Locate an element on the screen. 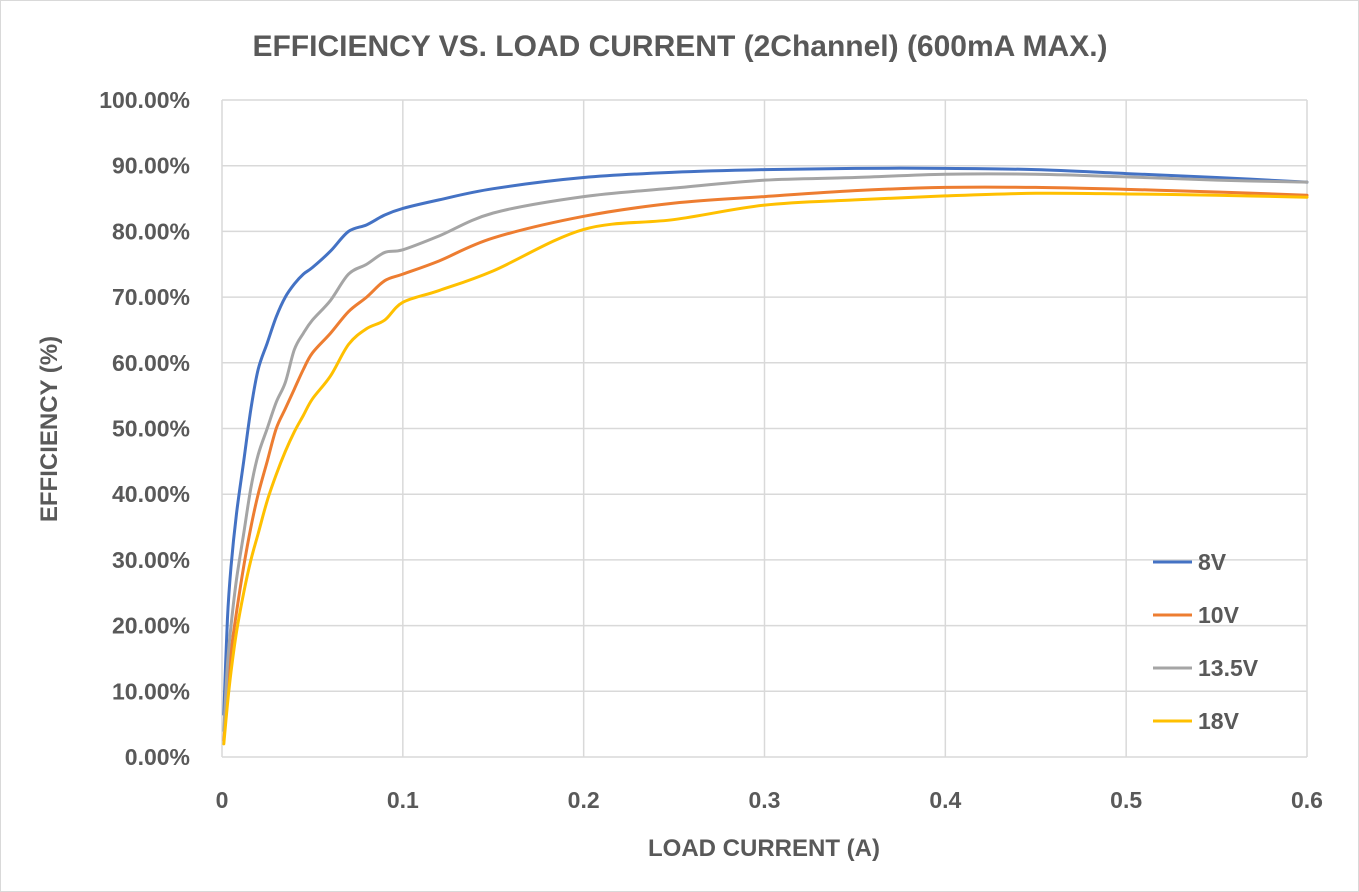 This screenshot has height=892, width=1359. x-axis-title: LOAD CURRENT (A) is located at coordinates (764, 848).